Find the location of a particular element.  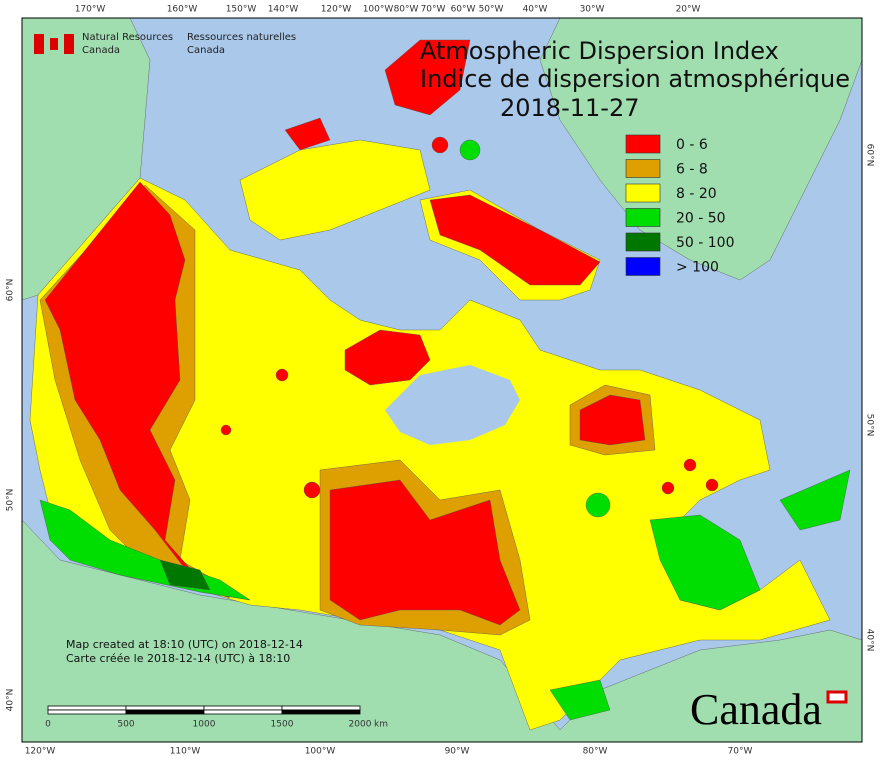

prairie-red is located at coordinates (425, 552).